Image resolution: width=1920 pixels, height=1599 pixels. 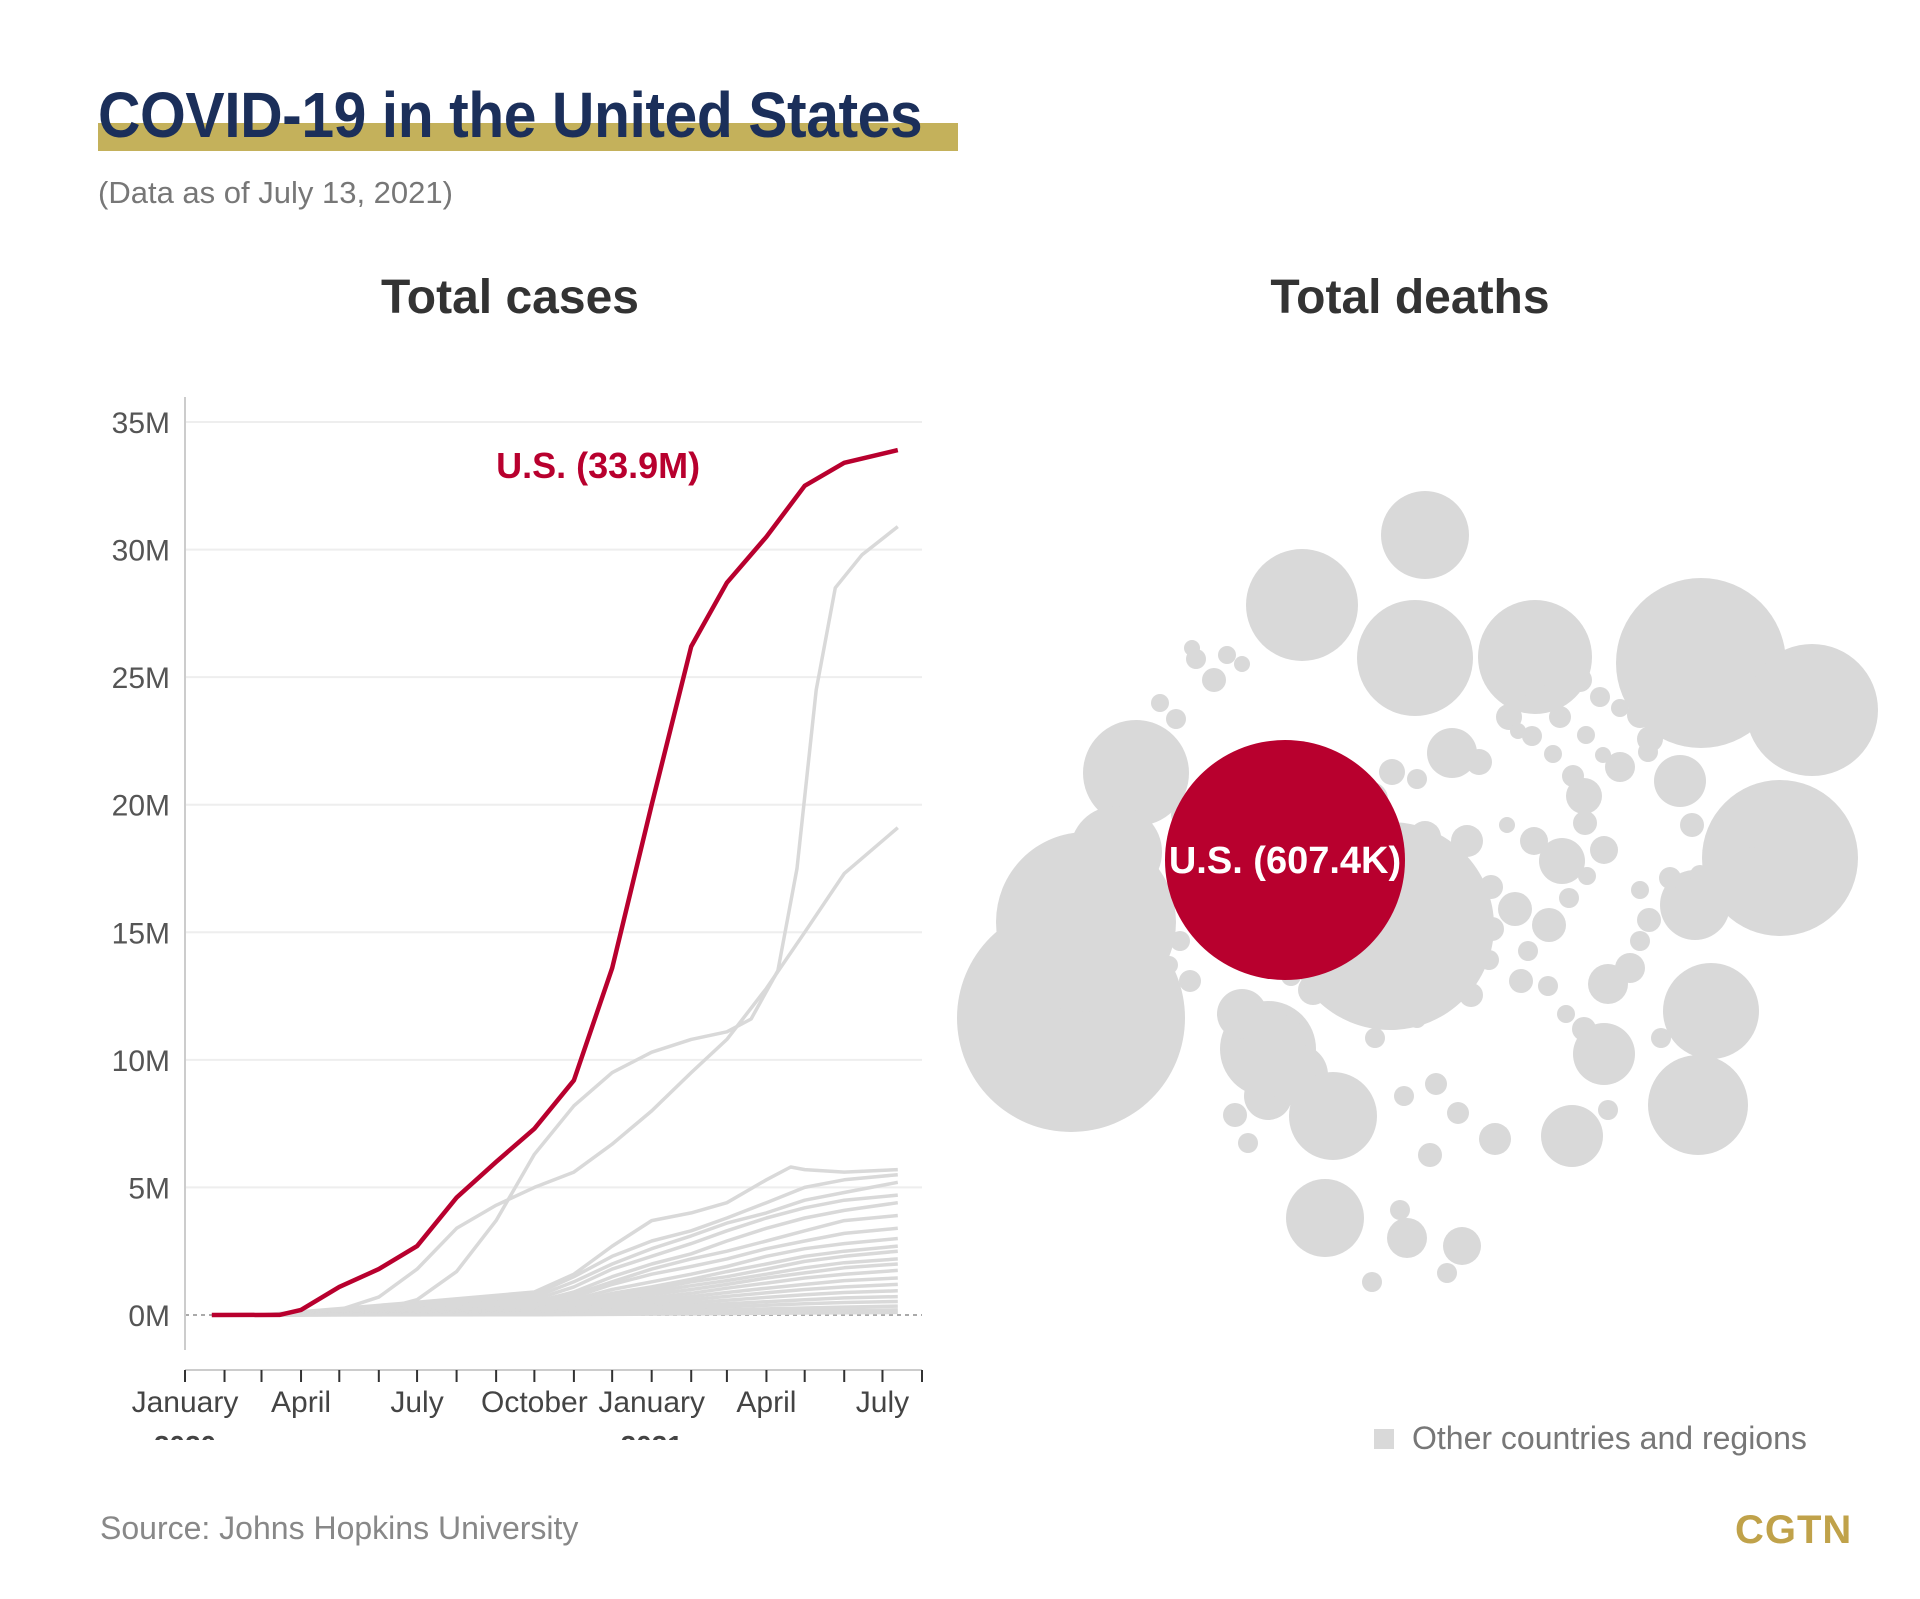 I want to click on x-tick-label: April, so click(x=766, y=1402).